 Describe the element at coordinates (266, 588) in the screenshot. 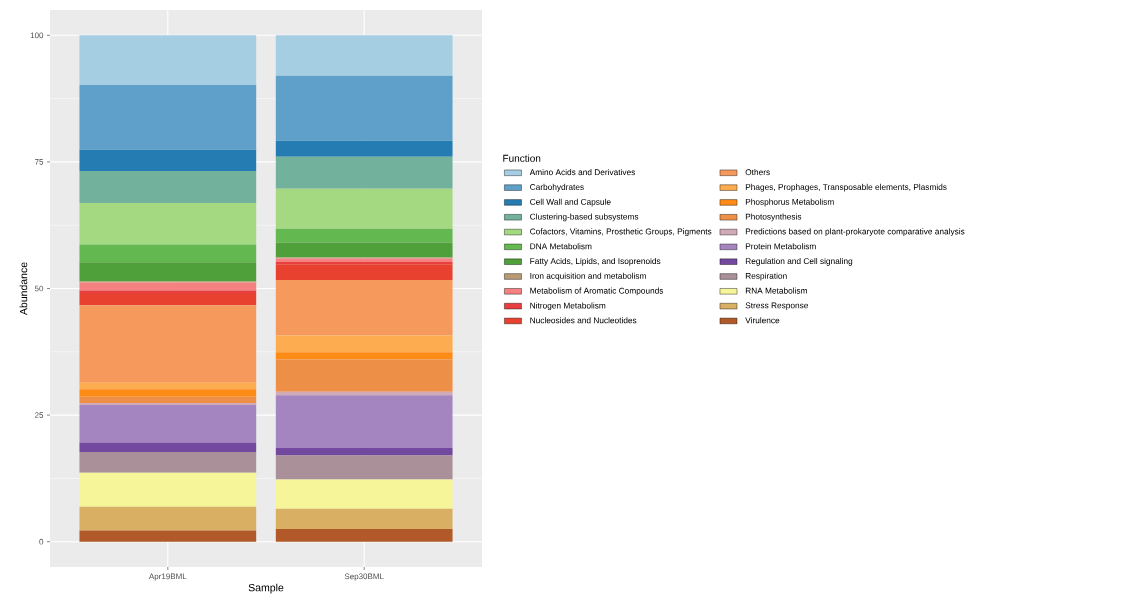

I see `x-axis-title: Sample` at that location.